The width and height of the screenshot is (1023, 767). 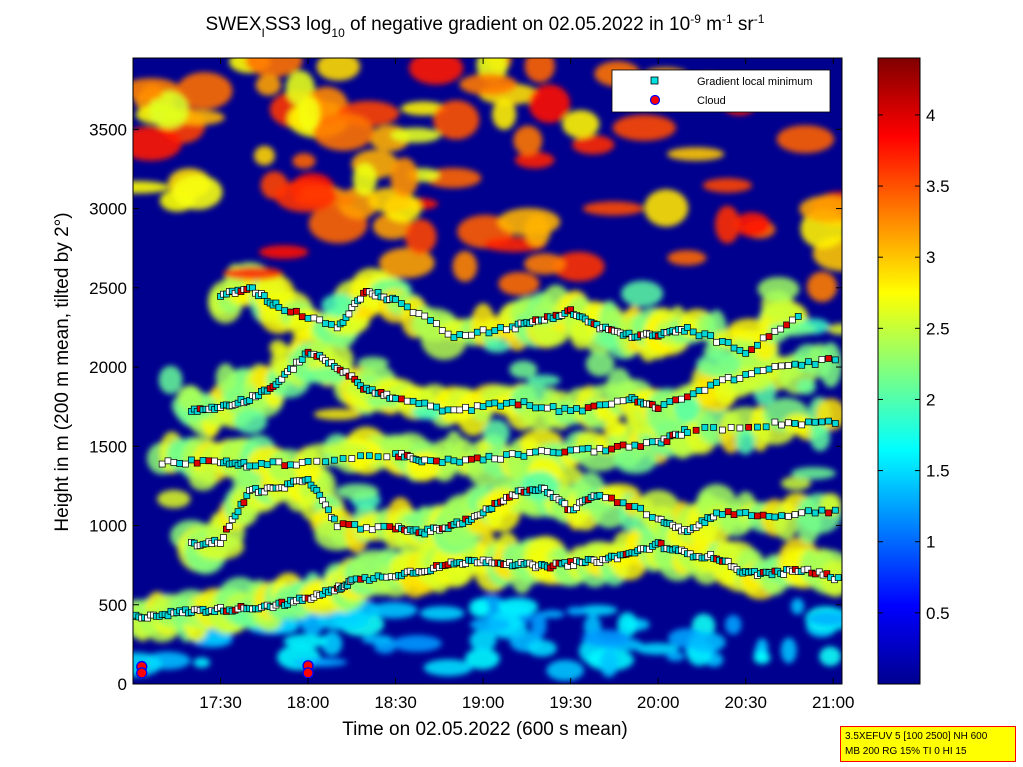 What do you see at coordinates (658, 702) in the screenshot?
I see `x-tick-label: 20:00` at bounding box center [658, 702].